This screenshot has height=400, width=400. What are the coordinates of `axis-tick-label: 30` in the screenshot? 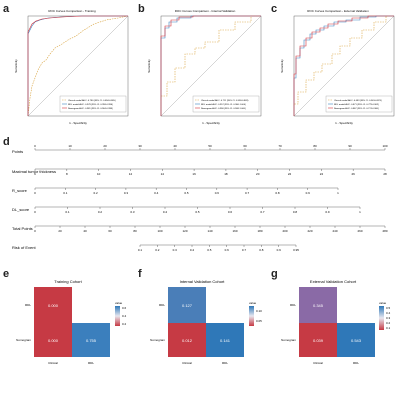 It's located at (140, 146).